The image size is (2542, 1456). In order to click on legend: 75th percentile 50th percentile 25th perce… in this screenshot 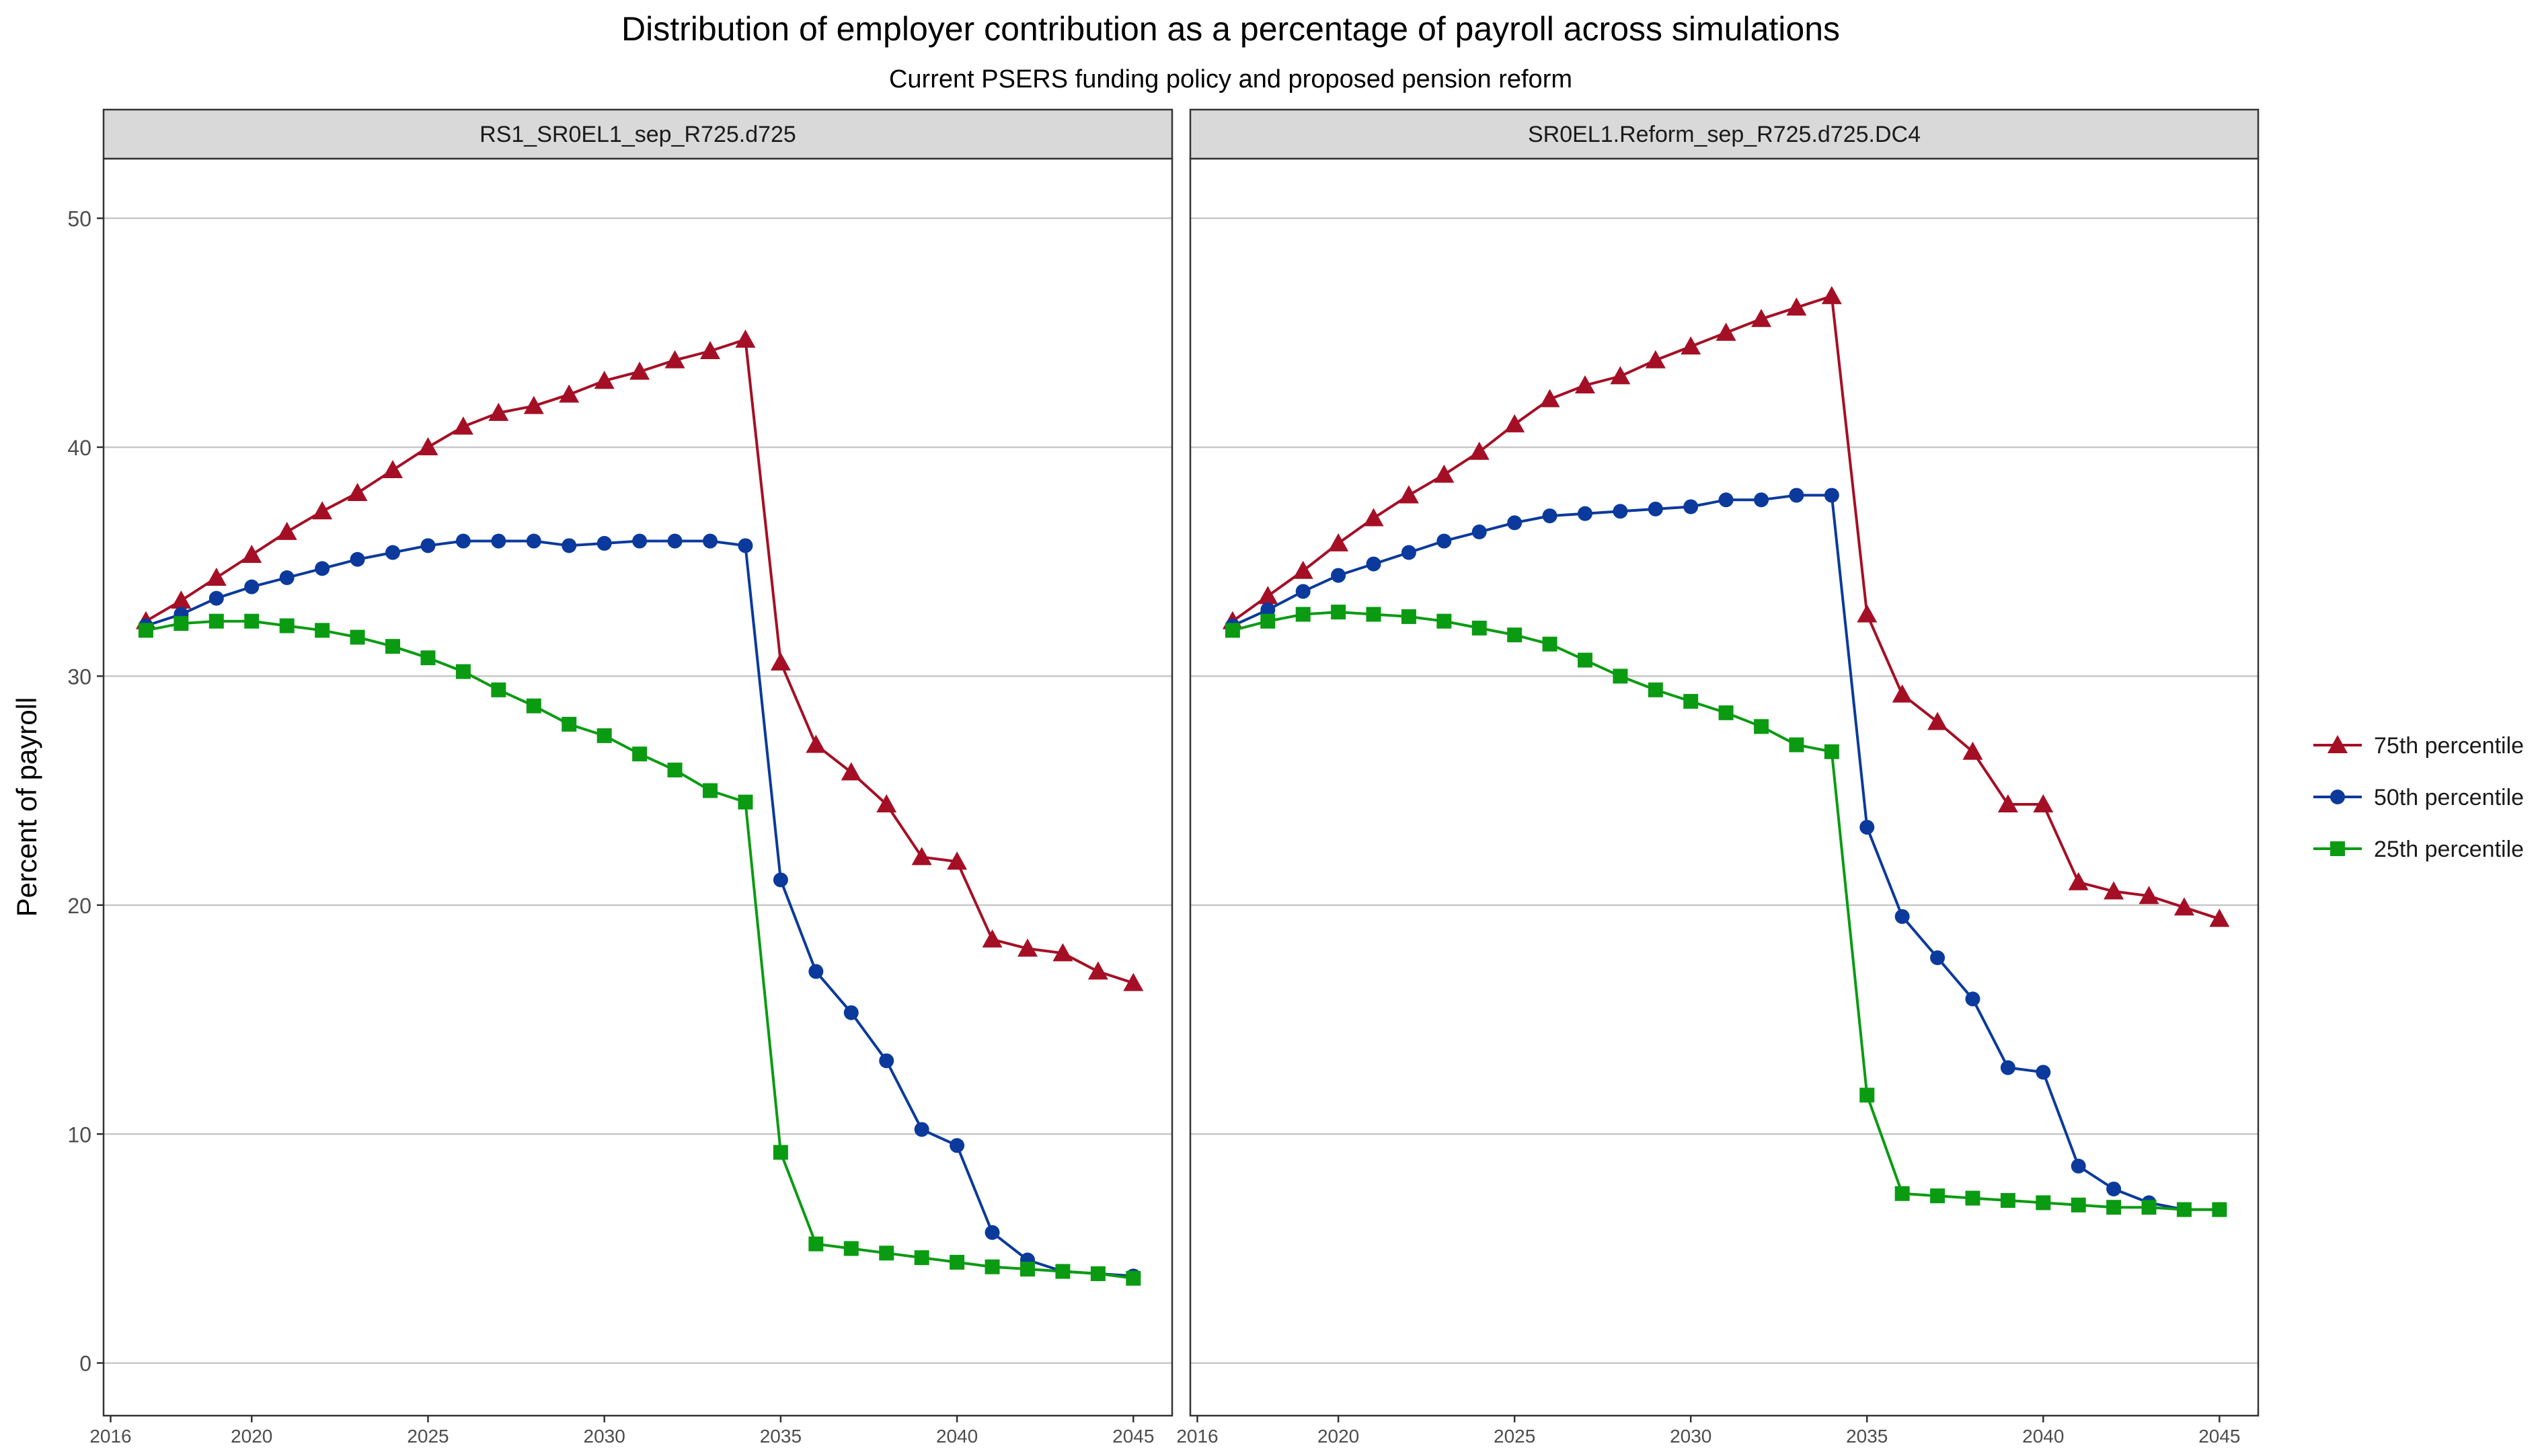, I will do `click(2418, 797)`.